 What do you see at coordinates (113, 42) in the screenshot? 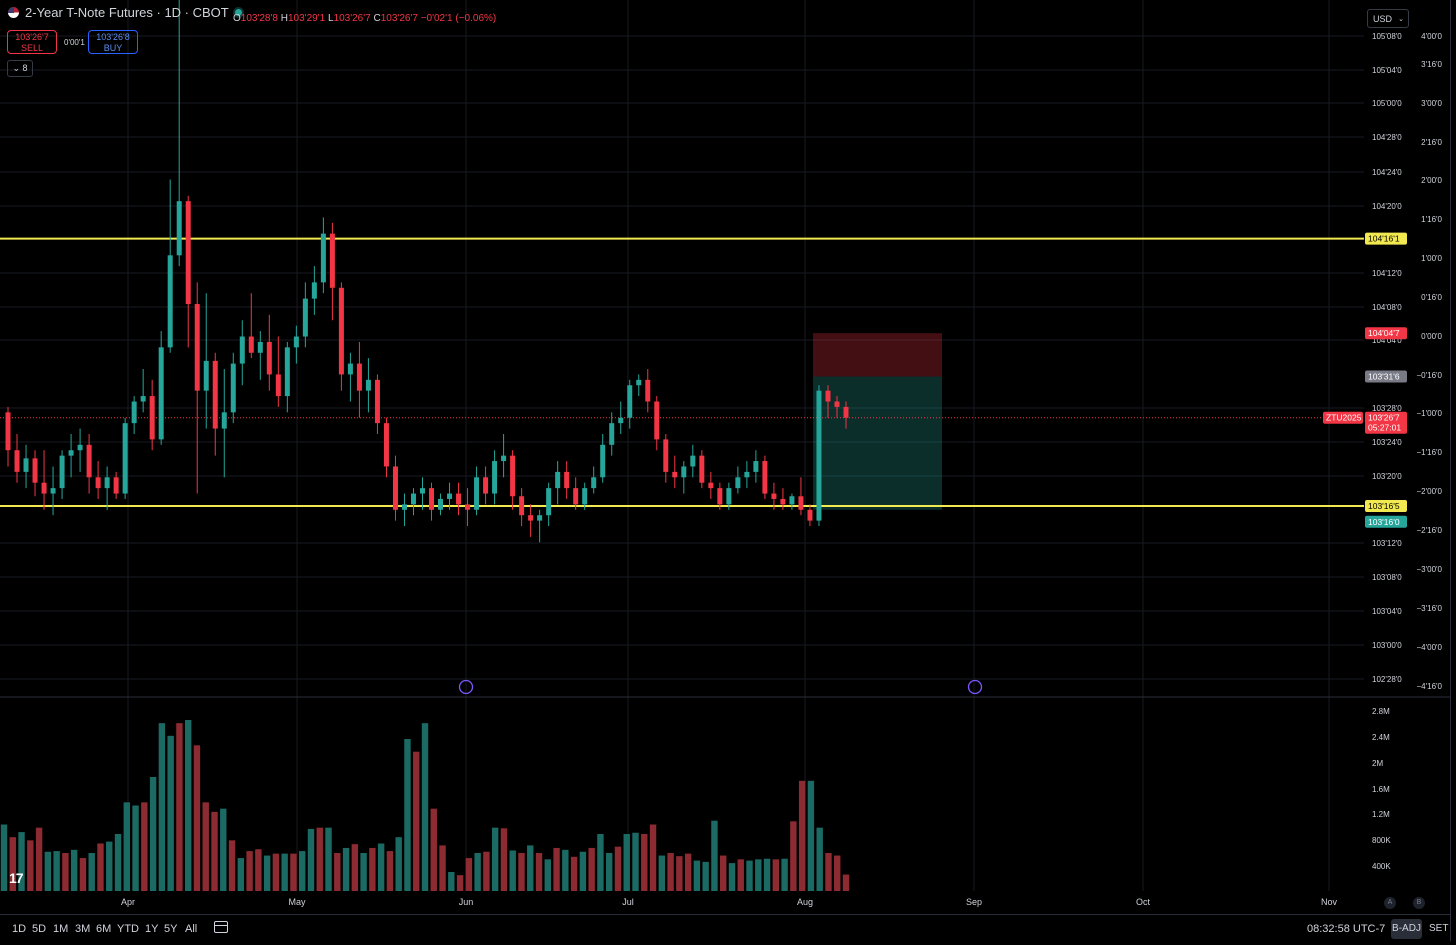
I see `buy-button: 103'26'8 BUY` at bounding box center [113, 42].